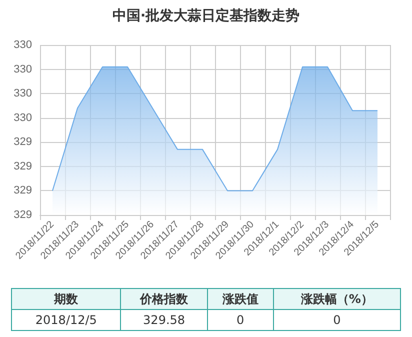 This screenshot has width=412, height=337. I want to click on text: 涨跌值, so click(240, 299).